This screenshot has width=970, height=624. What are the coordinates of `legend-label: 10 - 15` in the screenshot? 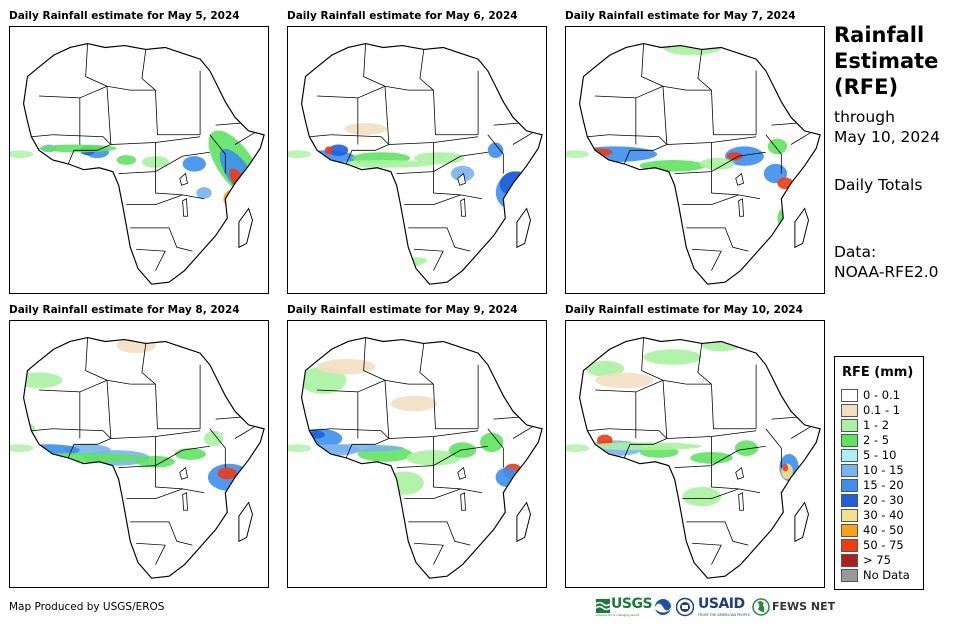 It's located at (883, 470).